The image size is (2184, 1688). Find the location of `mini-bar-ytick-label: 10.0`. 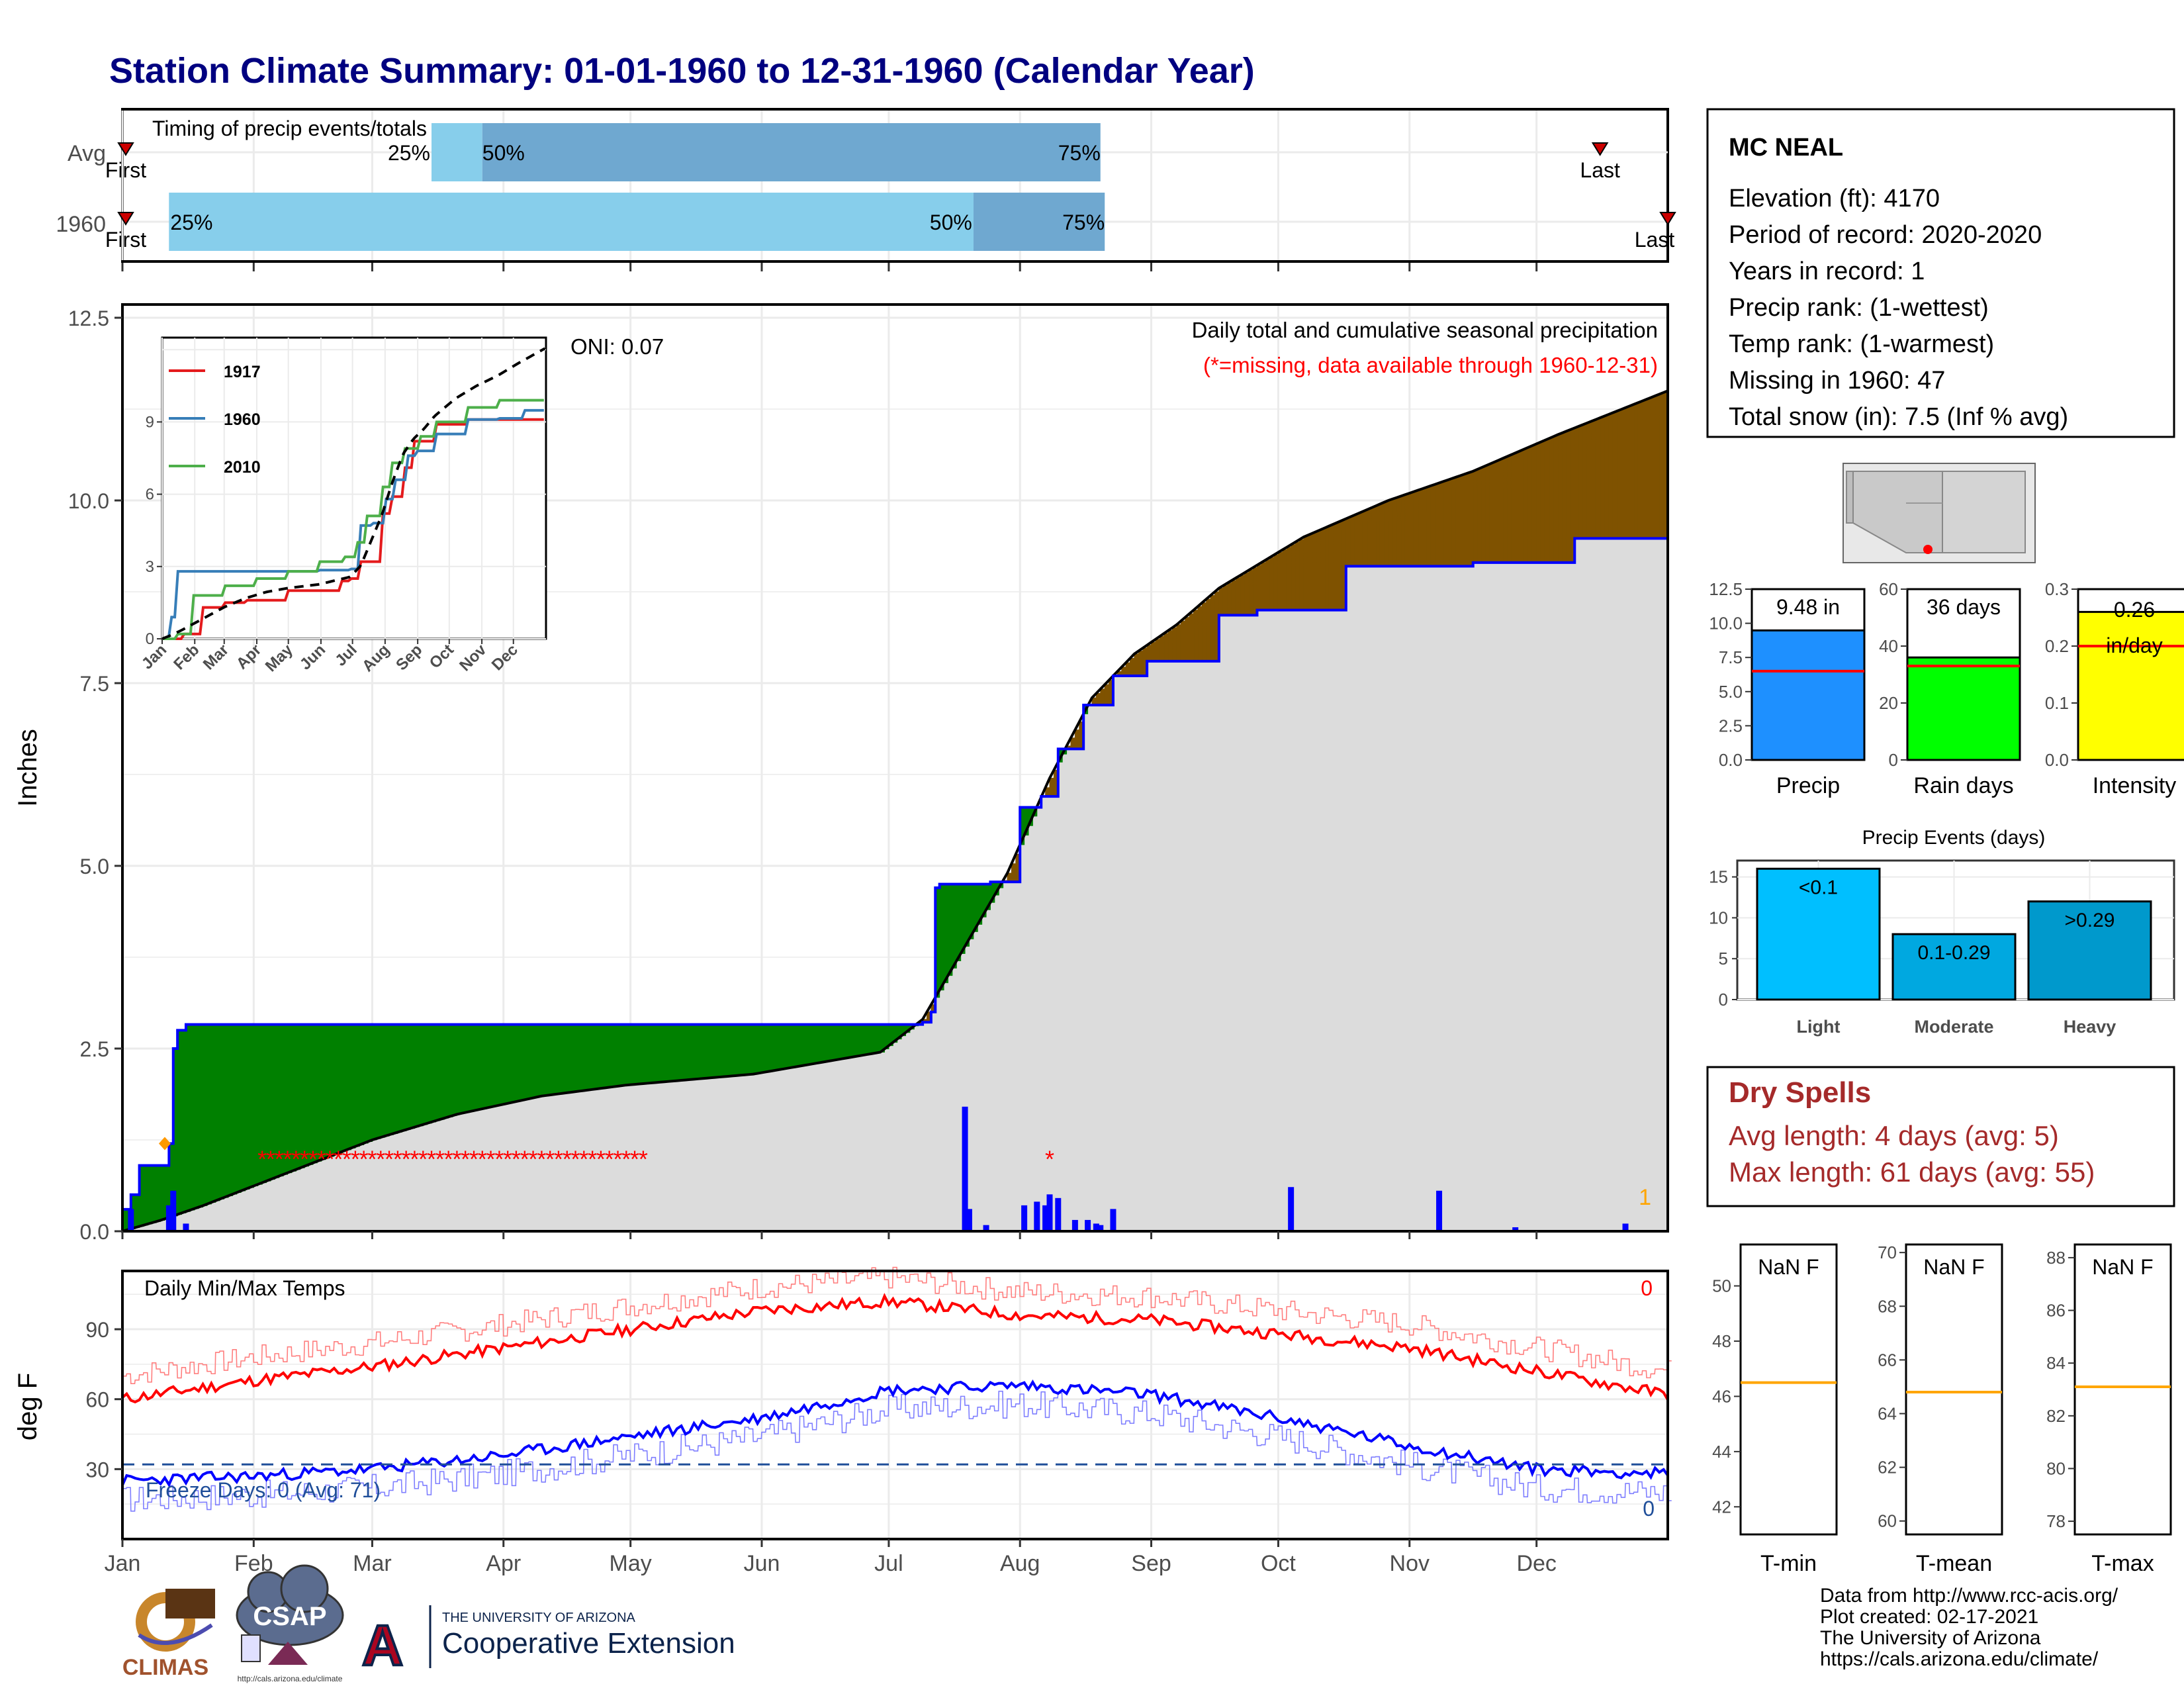

mini-bar-ytick-label: 10.0 is located at coordinates (1726, 623).